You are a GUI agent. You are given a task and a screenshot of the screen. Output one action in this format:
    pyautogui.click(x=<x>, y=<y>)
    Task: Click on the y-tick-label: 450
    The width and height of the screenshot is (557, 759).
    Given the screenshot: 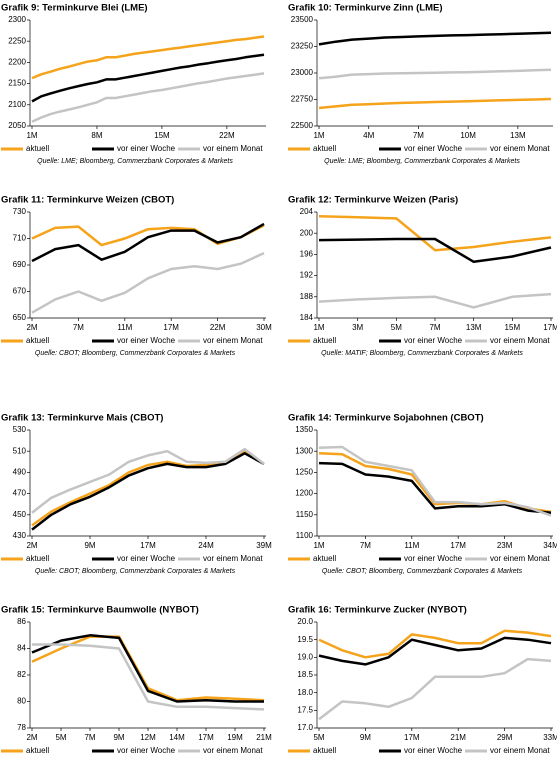 What is the action you would take?
    pyautogui.click(x=20, y=514)
    